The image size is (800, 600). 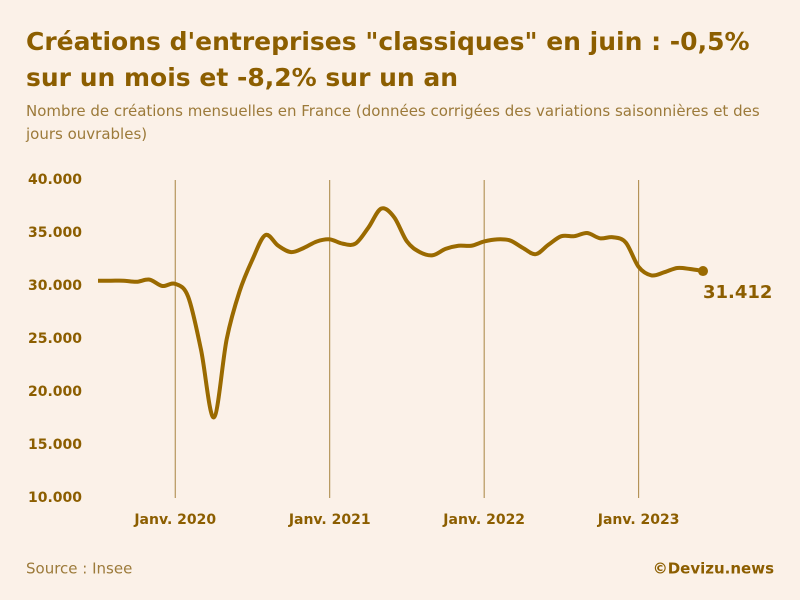 I want to click on credit: ©Devizu.news, so click(x=713, y=569).